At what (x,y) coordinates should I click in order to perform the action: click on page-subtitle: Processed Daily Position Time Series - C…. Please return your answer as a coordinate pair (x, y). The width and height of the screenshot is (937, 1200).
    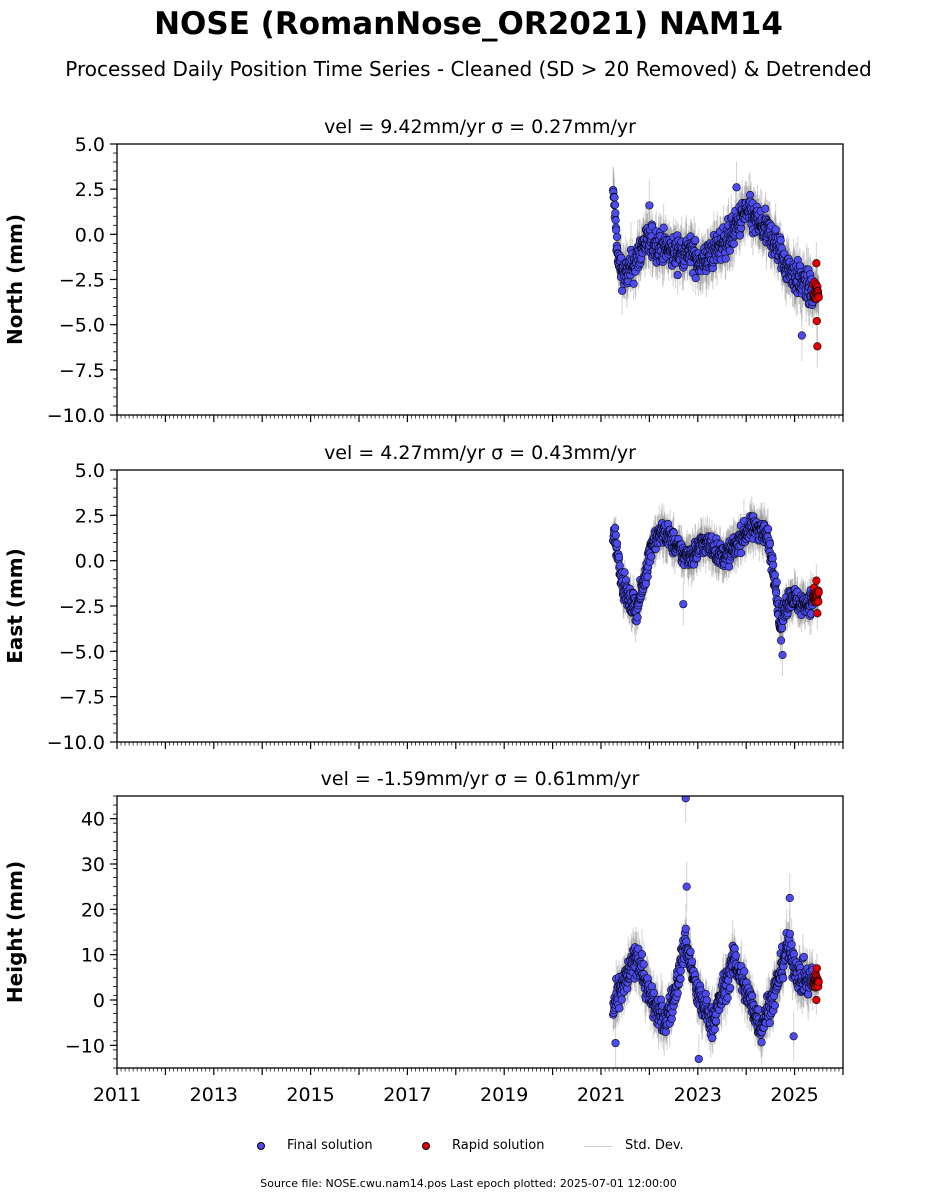
    Looking at the image, I should click on (468, 69).